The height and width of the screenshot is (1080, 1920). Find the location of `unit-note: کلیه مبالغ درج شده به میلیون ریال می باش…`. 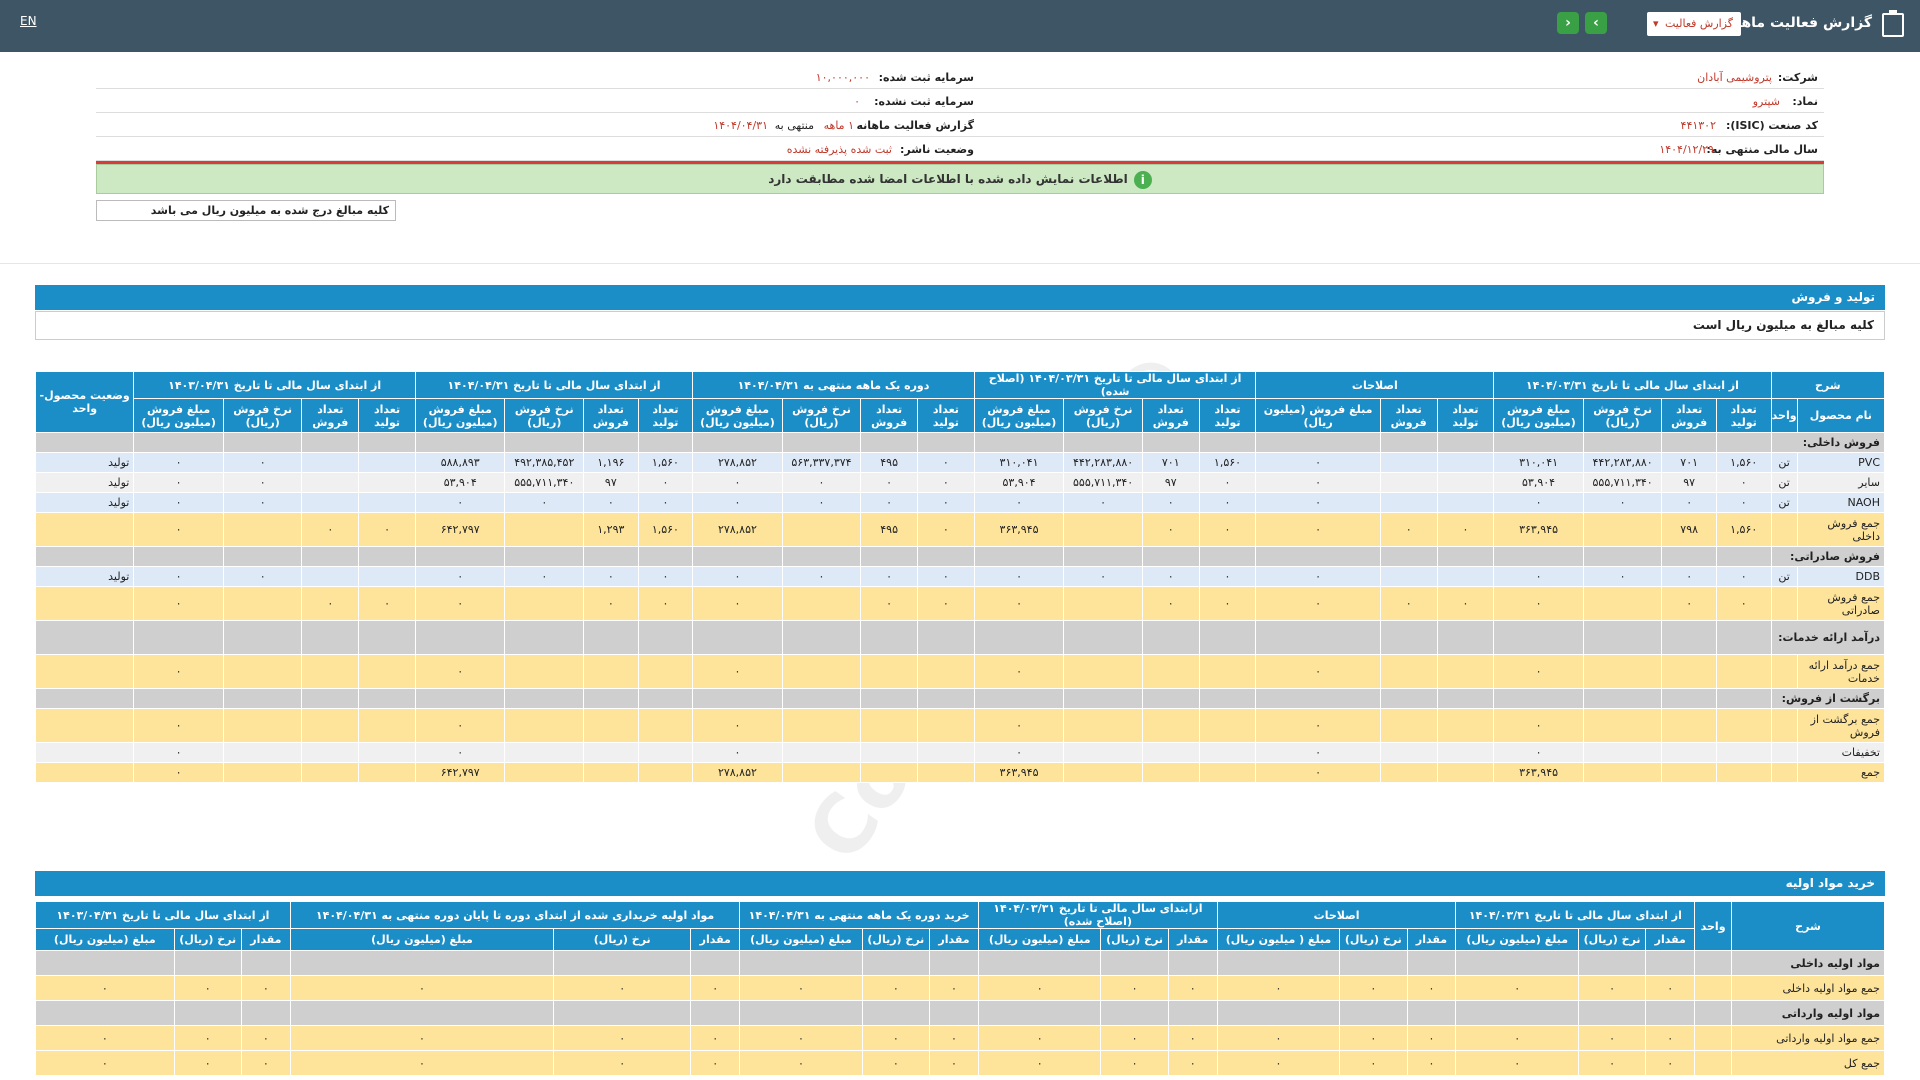

unit-note: کلیه مبالغ درج شده به میلیون ریال می باش… is located at coordinates (246, 210).